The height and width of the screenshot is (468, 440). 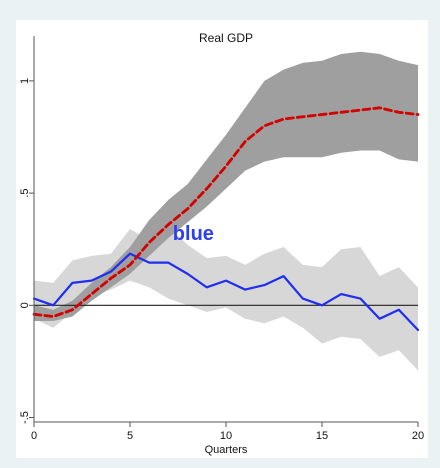 What do you see at coordinates (34, 436) in the screenshot?
I see `x-axis-tick-label: 0` at bounding box center [34, 436].